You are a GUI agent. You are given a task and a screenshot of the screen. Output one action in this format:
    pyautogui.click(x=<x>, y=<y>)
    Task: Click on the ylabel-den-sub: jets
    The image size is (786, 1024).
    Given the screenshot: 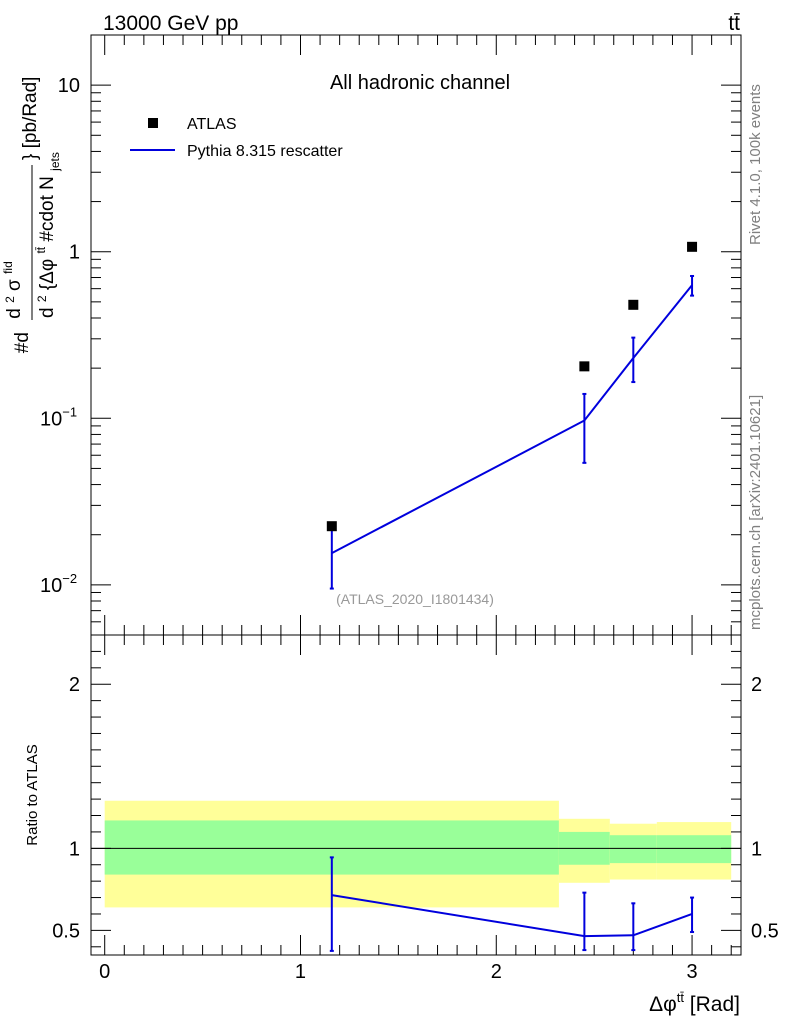 What is the action you would take?
    pyautogui.click(x=55, y=162)
    